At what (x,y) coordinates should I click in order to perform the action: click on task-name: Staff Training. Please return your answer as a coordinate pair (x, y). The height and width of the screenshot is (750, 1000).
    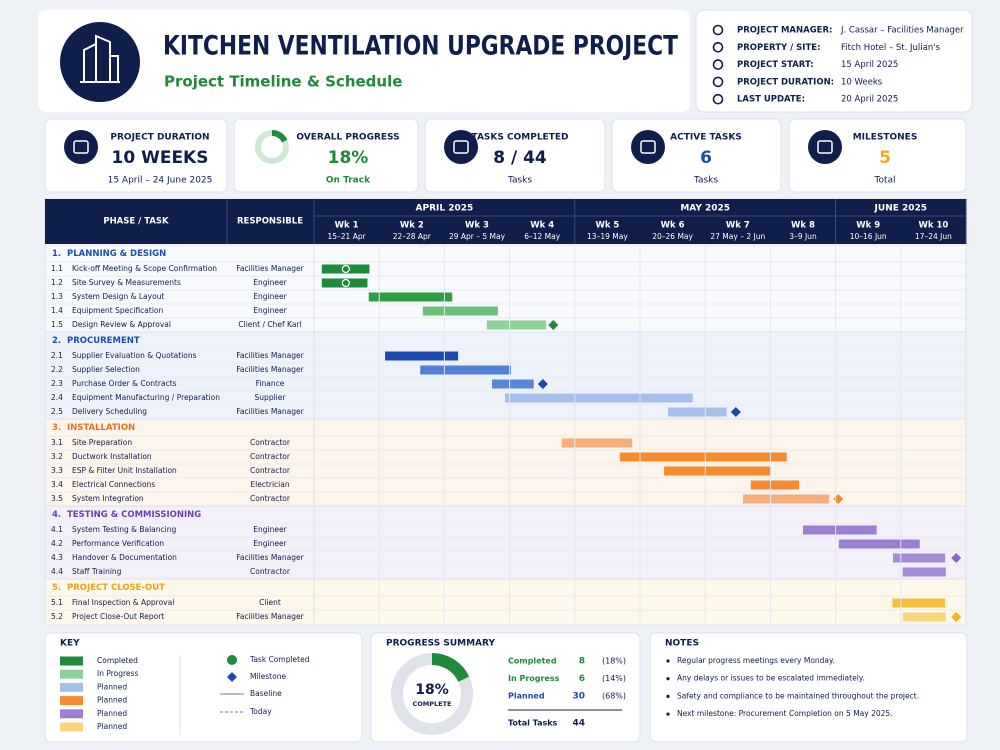
    Looking at the image, I should click on (97, 571).